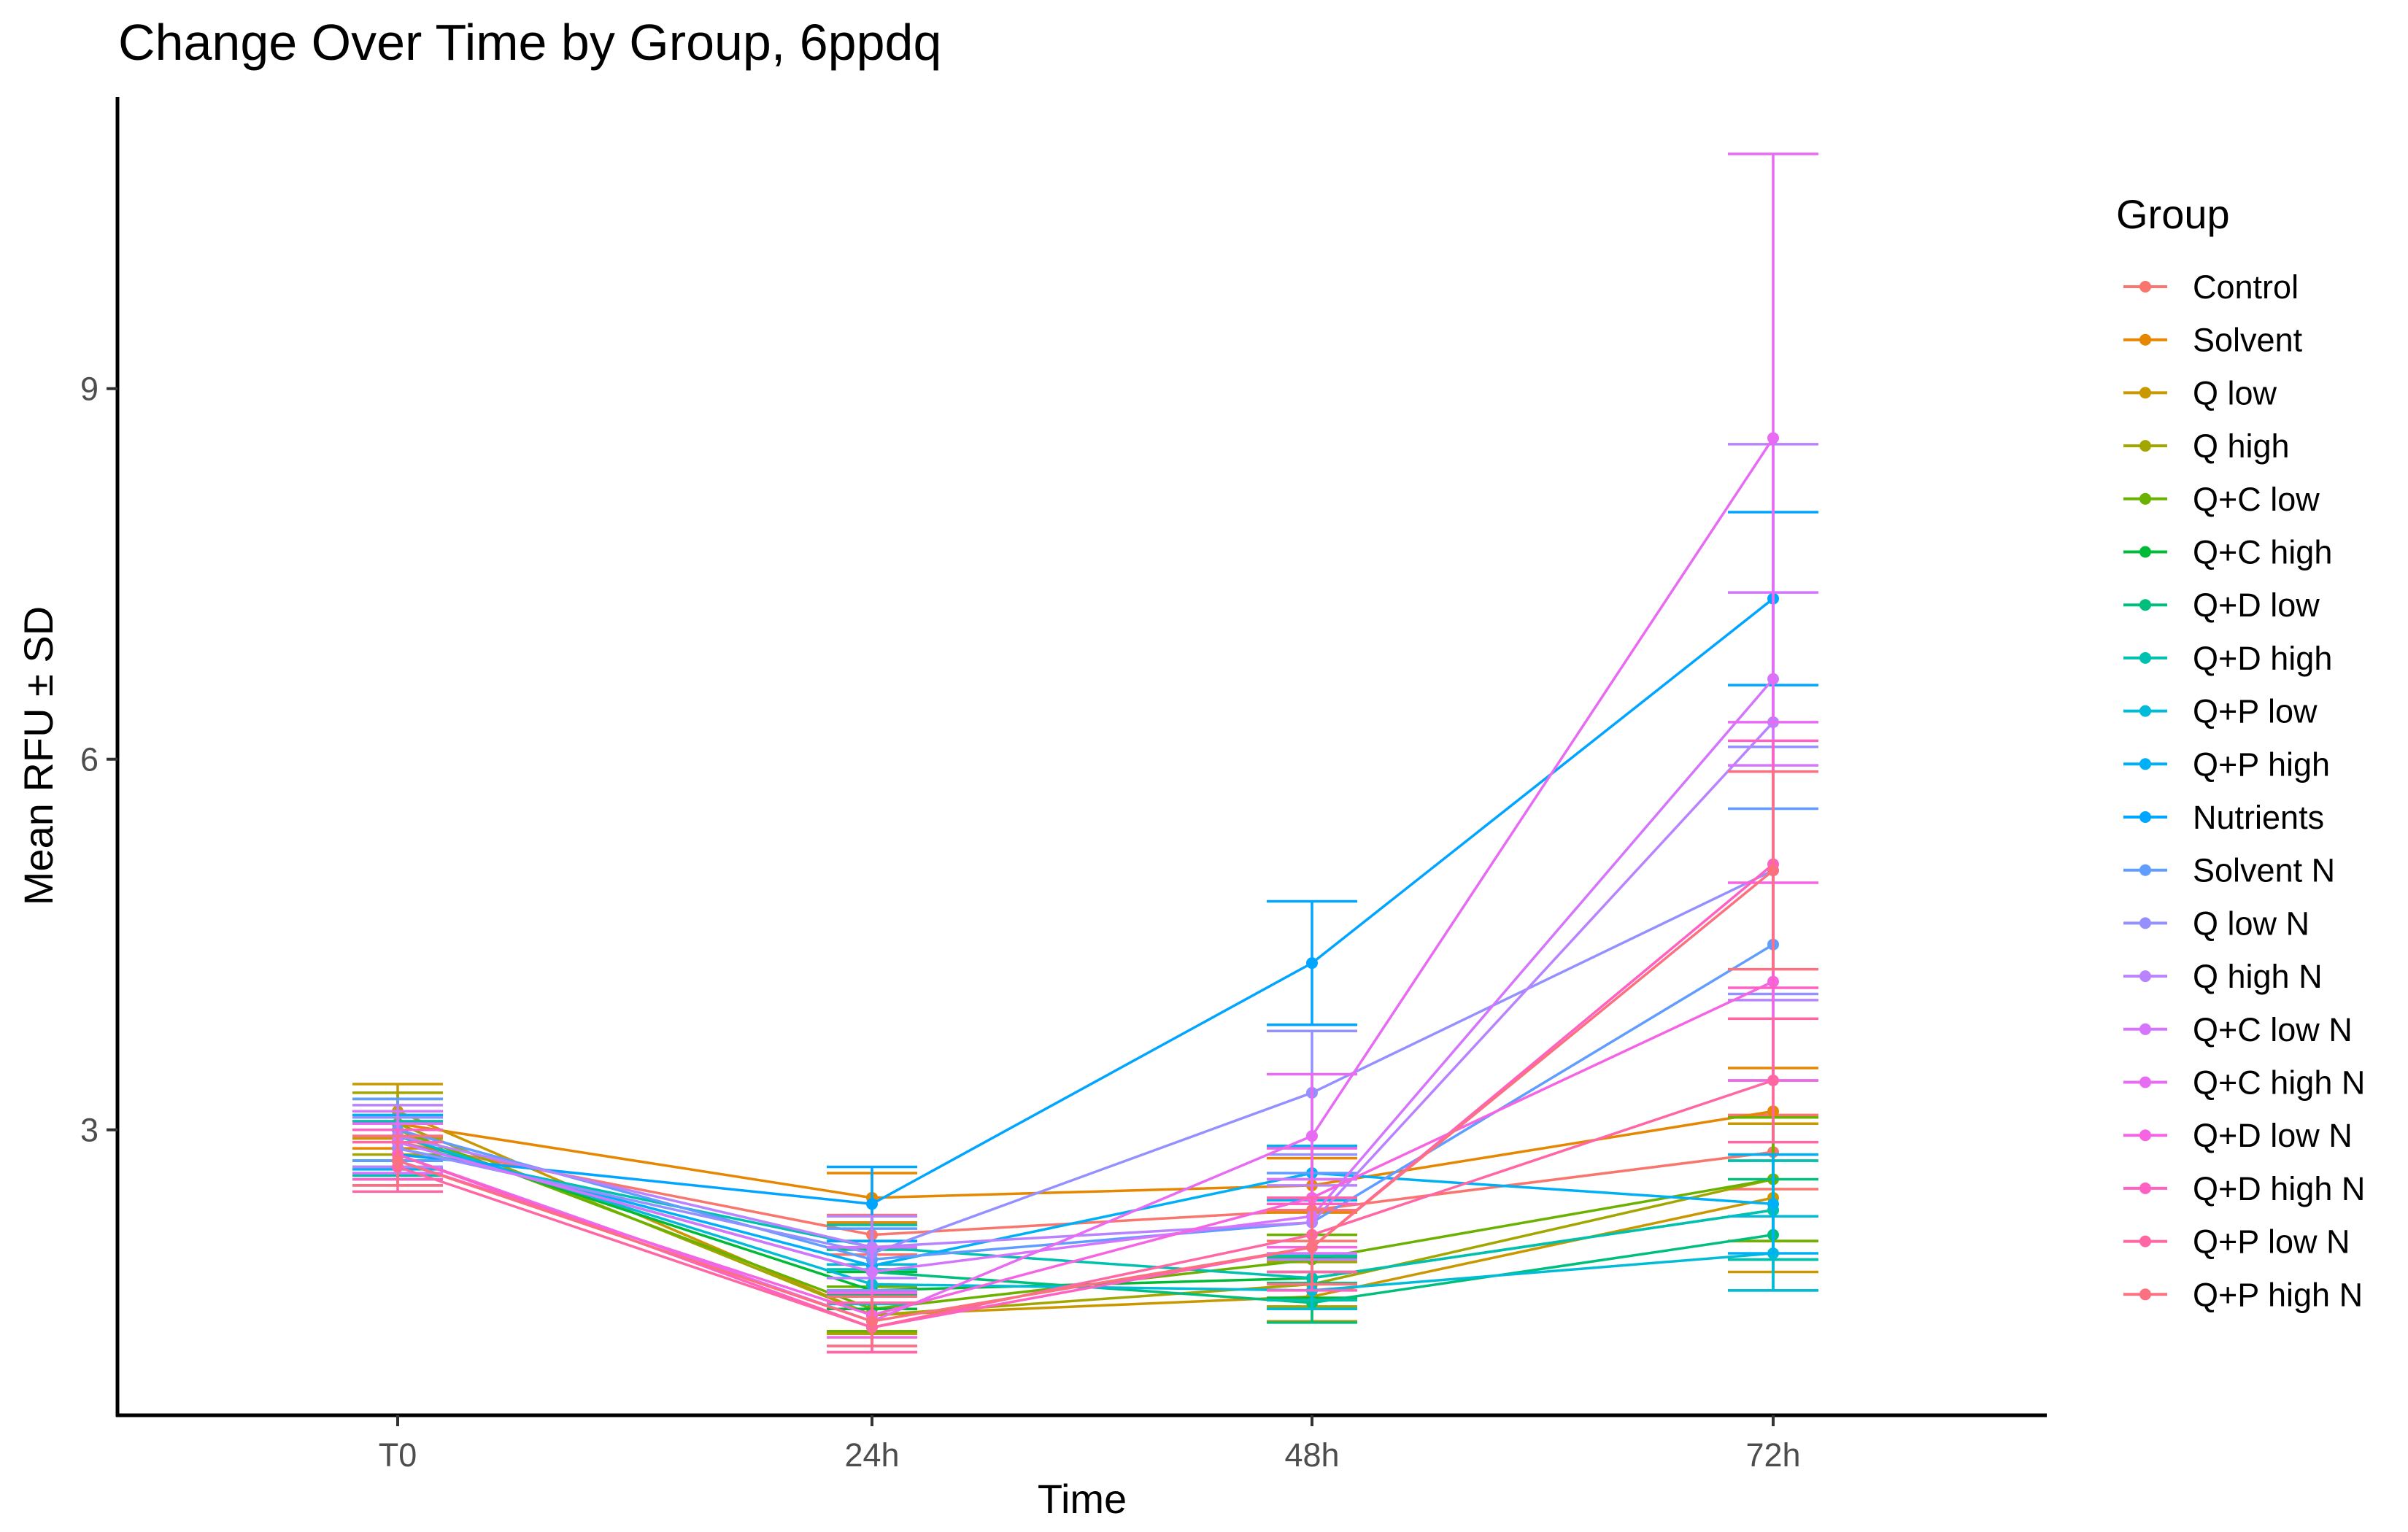  What do you see at coordinates (529, 43) in the screenshot?
I see `chart-title: Change Over Time by Group, 6ppdq` at bounding box center [529, 43].